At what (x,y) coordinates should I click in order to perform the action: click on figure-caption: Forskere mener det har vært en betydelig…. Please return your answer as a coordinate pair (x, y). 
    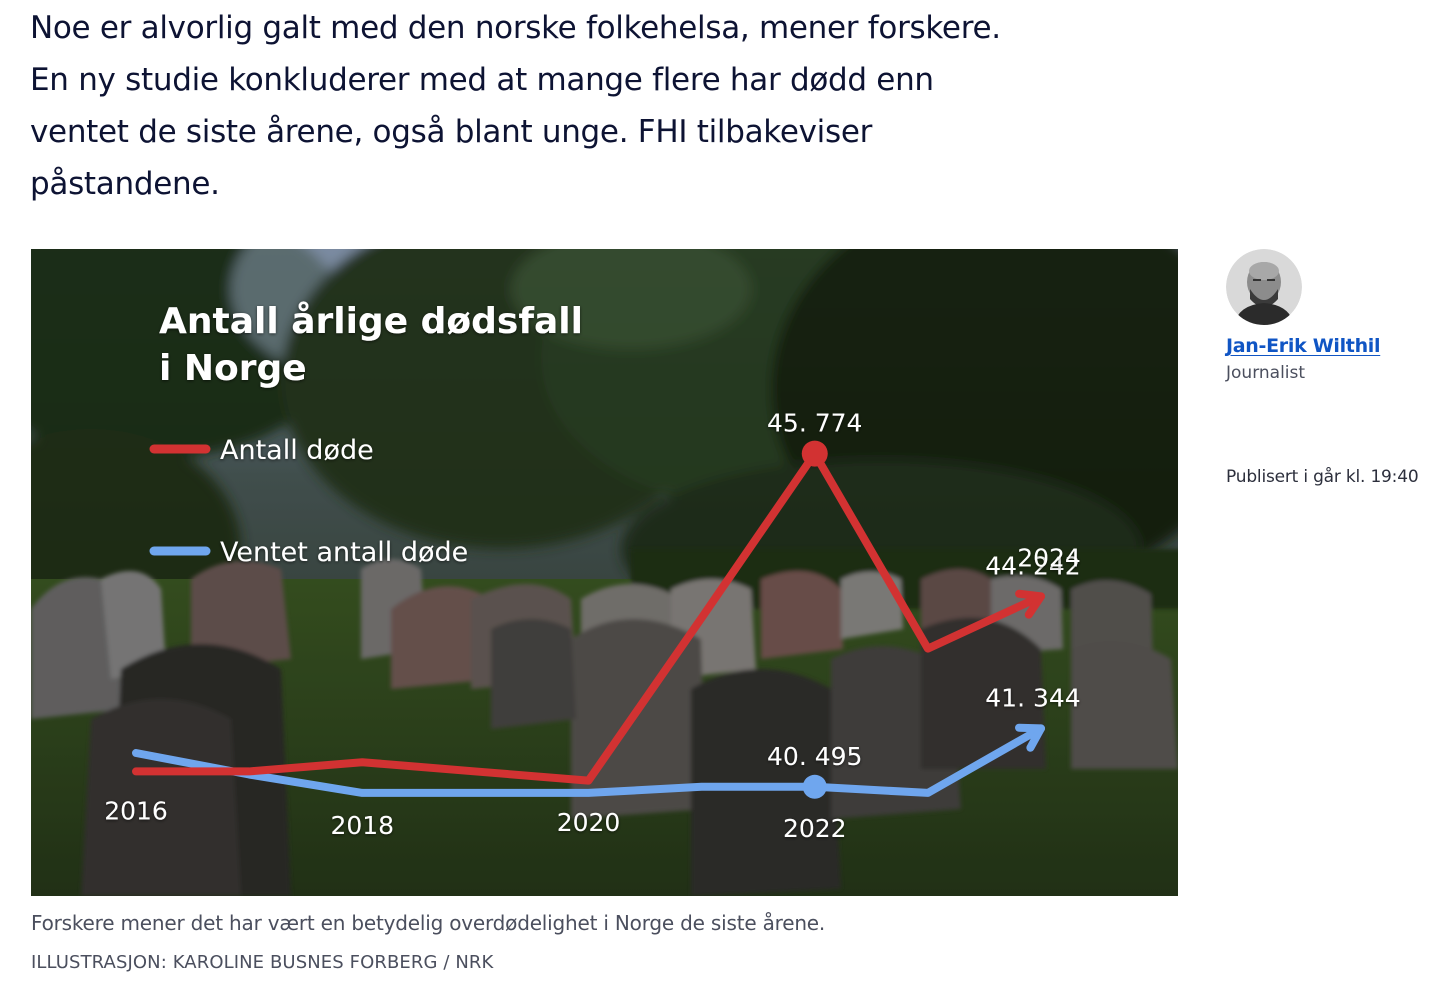
    Looking at the image, I should click on (428, 923).